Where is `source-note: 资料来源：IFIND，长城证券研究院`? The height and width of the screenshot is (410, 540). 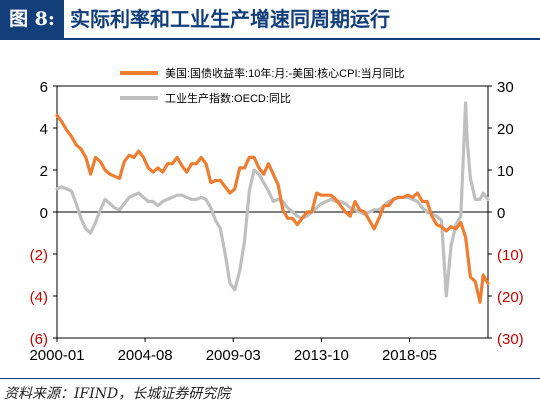 source-note: 资料来源：IFIND，长城证券研究院 is located at coordinates (117, 394).